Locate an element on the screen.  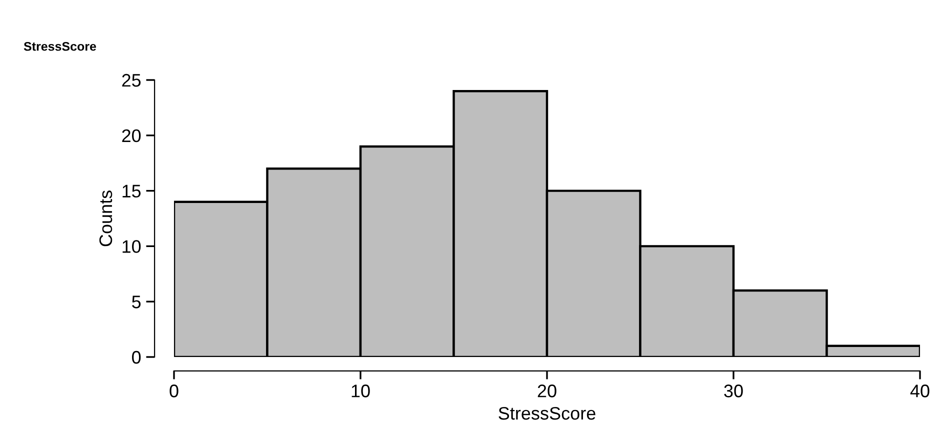
y-tick-label: 15 is located at coordinates (131, 191).